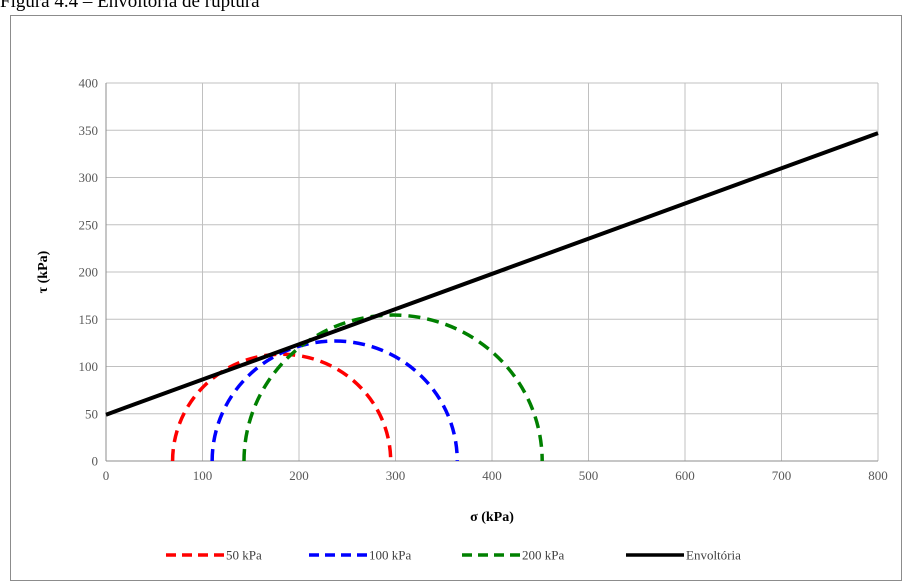 The width and height of the screenshot is (906, 583). I want to click on series-50-kpa, so click(281, 407).